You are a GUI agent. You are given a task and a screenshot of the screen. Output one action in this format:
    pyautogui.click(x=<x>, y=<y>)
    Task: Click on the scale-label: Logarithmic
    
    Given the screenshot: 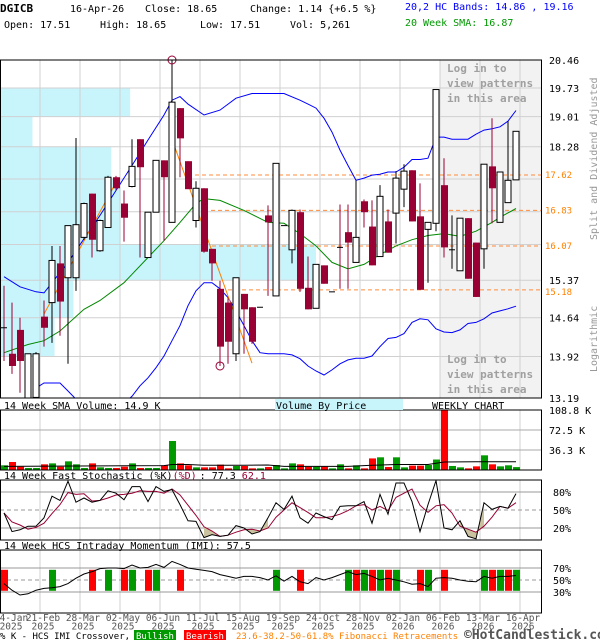 What is the action you would take?
    pyautogui.click(x=594, y=339)
    